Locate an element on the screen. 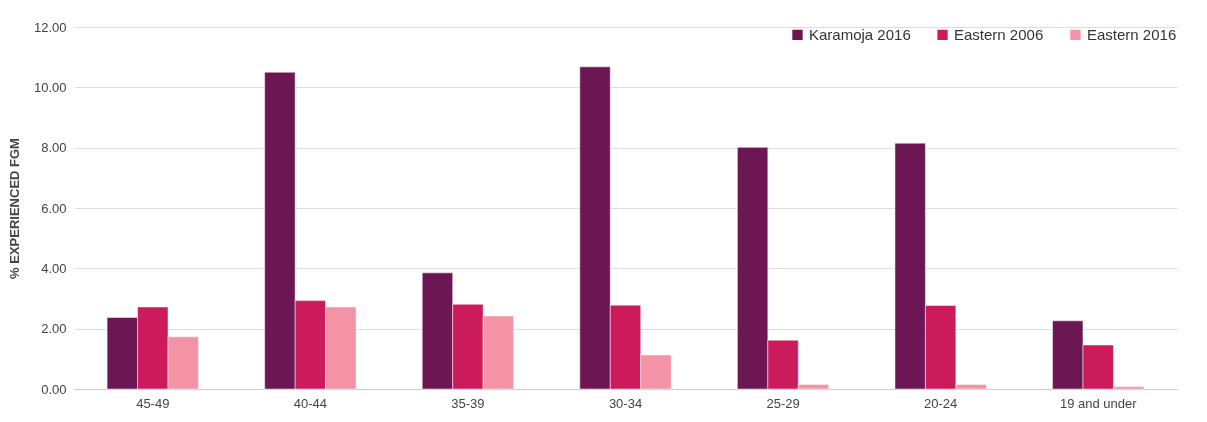 Image resolution: width=1207 pixels, height=422 pixels. x-tick-label: 45-49 is located at coordinates (153, 403).